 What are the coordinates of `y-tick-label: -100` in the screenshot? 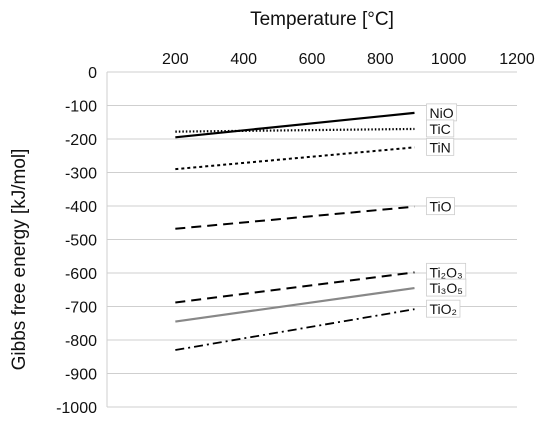 It's located at (81, 107).